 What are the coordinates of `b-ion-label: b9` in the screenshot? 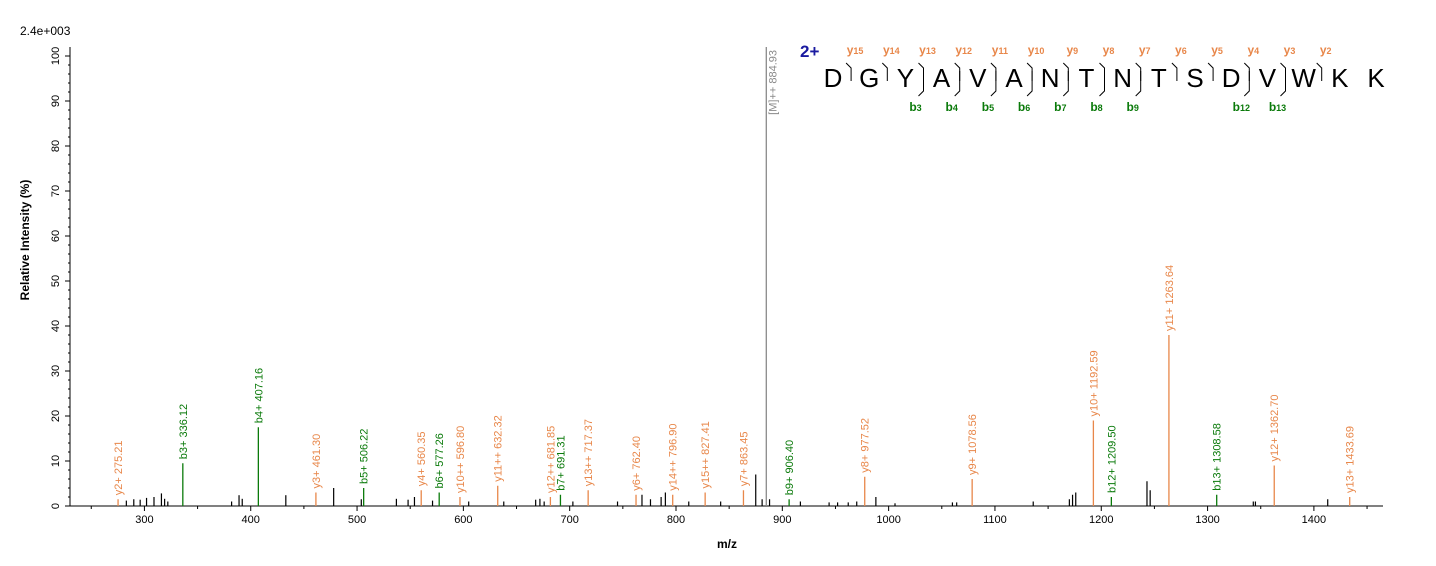 It's located at (1133, 107).